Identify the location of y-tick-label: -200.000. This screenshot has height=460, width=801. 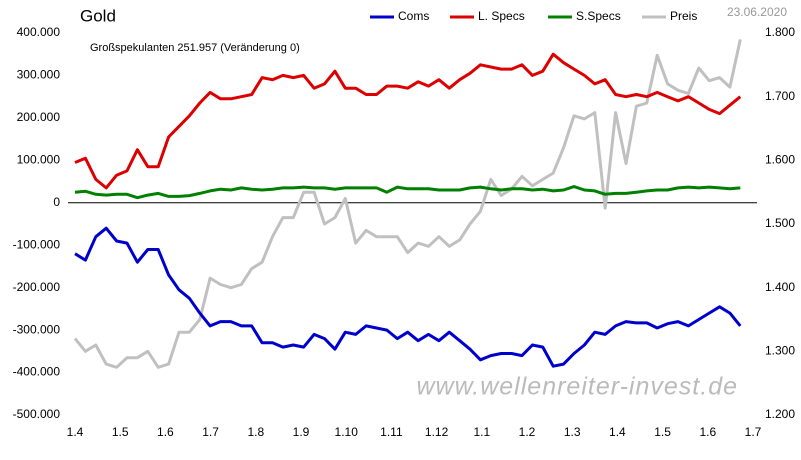
(37, 287).